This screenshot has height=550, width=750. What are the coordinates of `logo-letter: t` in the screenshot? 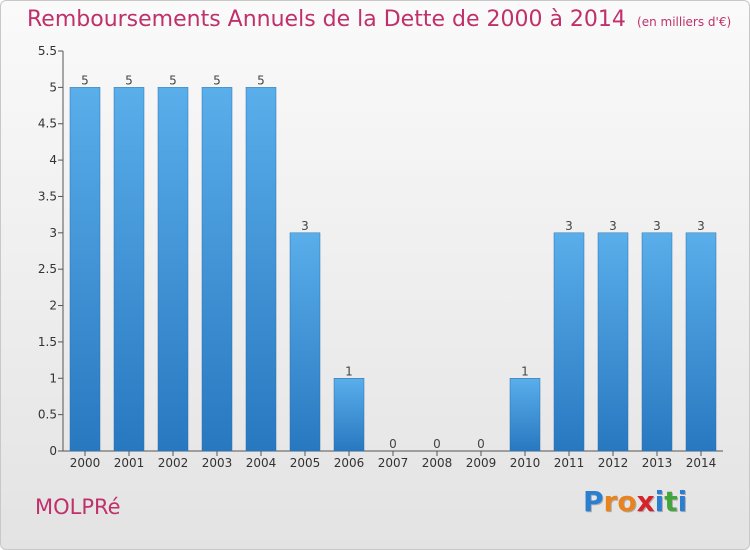 It's located at (671, 501).